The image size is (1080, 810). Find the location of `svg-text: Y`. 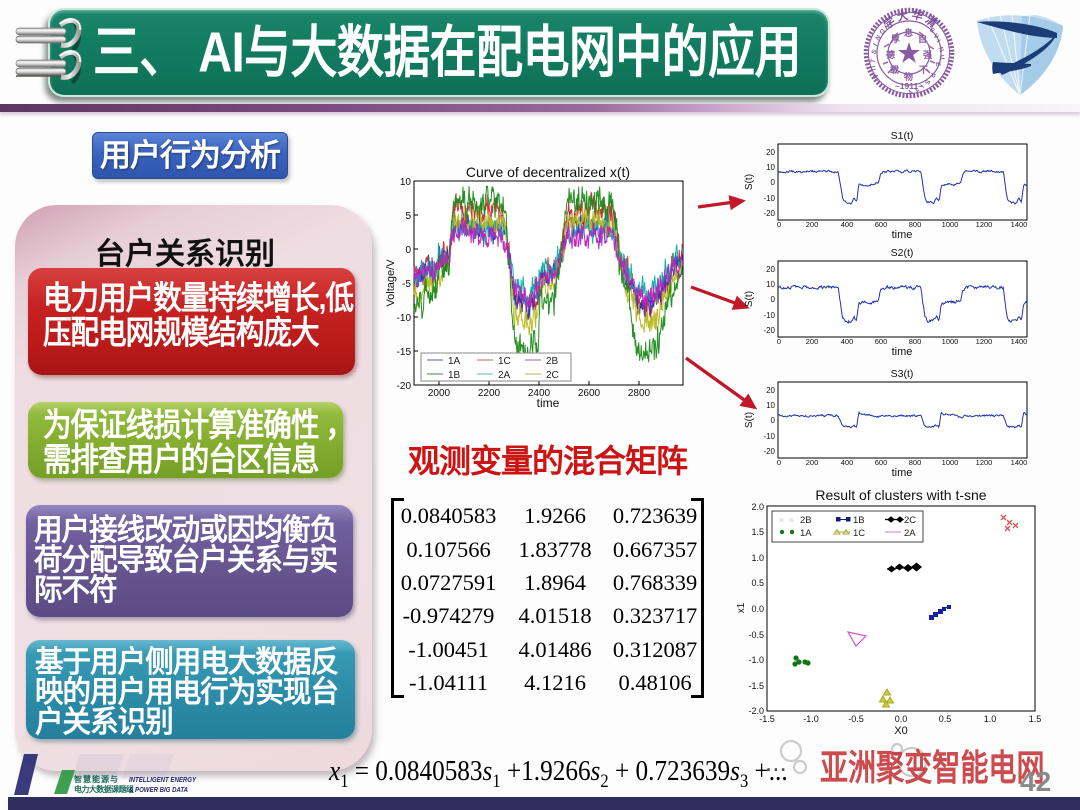

svg-text: Y is located at coordinates (910, 91).